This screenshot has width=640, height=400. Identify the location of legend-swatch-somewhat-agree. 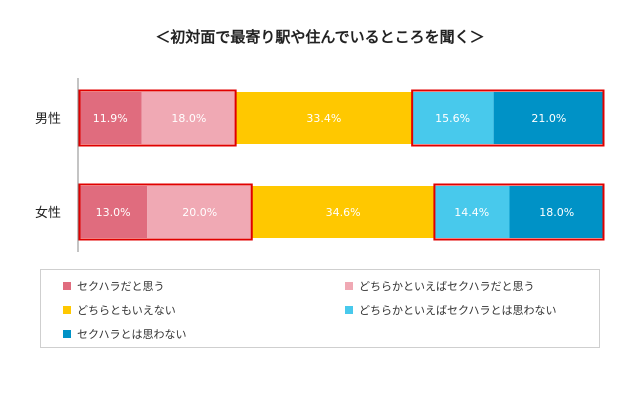
(349, 286).